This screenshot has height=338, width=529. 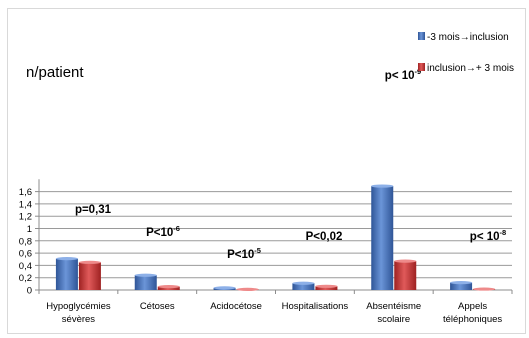 I want to click on y-tick-label: 0,4, so click(x=25, y=266).